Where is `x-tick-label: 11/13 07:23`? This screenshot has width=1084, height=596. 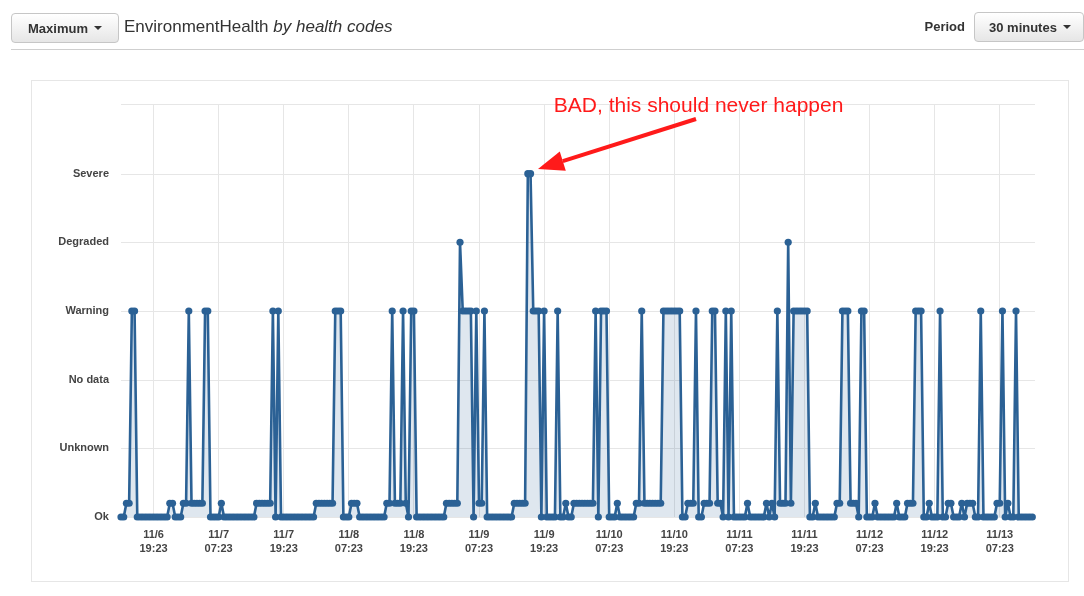
x-tick-label: 11/13 07:23 is located at coordinates (999, 541).